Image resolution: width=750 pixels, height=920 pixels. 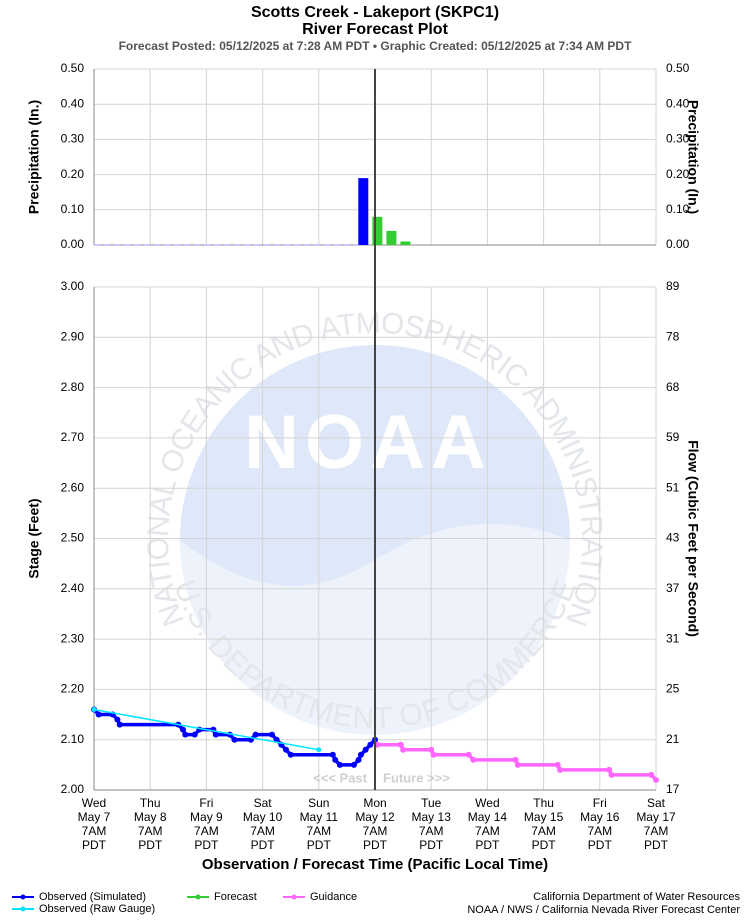 I want to click on y-tick-label: 0.00, so click(x=73, y=244).